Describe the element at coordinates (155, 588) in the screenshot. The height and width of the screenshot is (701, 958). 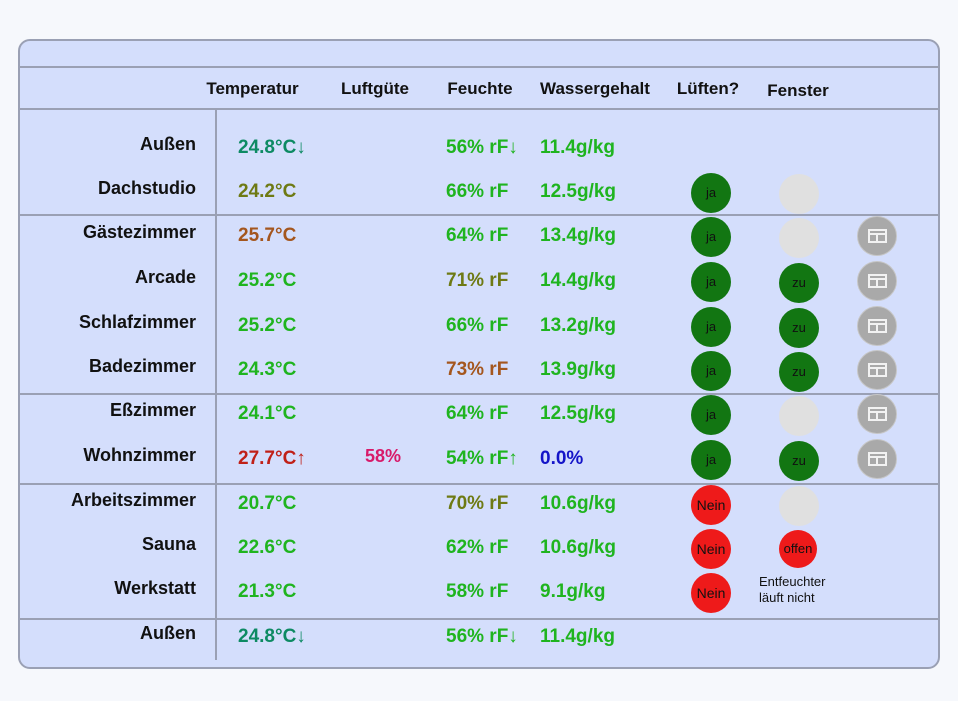
I see `room-label: Werkstatt` at that location.